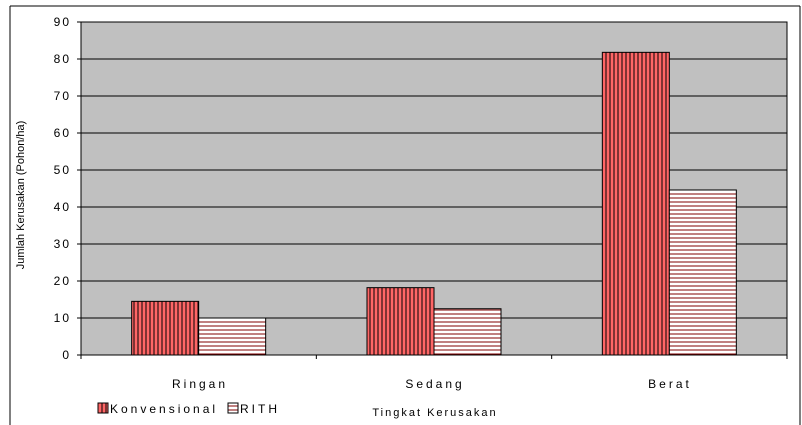 This screenshot has width=802, height=425. I want to click on y-tick-label: 40, so click(62, 207).